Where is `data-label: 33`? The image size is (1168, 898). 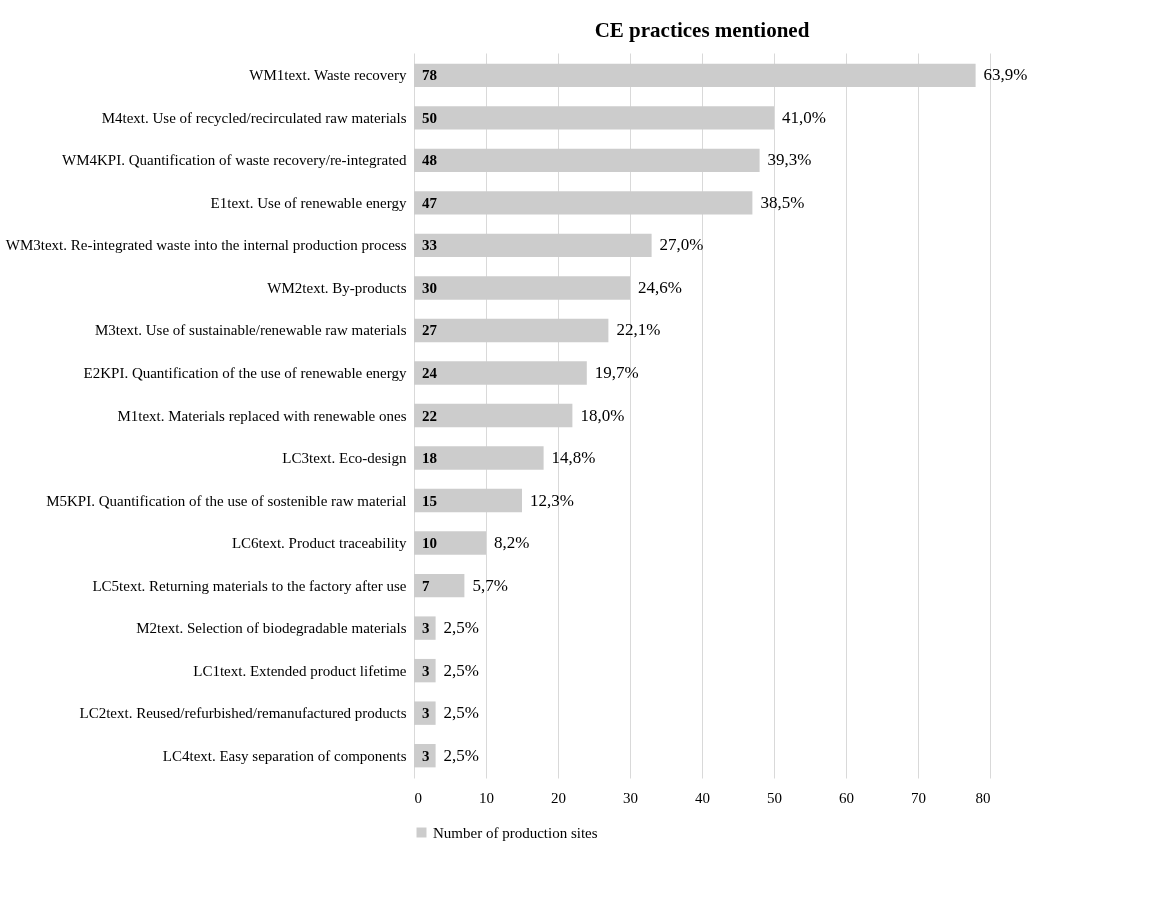 data-label: 33 is located at coordinates (429, 245).